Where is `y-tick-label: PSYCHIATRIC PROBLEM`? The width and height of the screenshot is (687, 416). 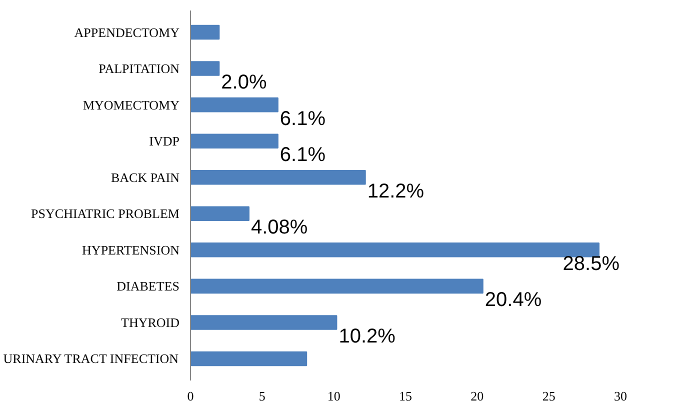 y-tick-label: PSYCHIATRIC PROBLEM is located at coordinates (105, 214).